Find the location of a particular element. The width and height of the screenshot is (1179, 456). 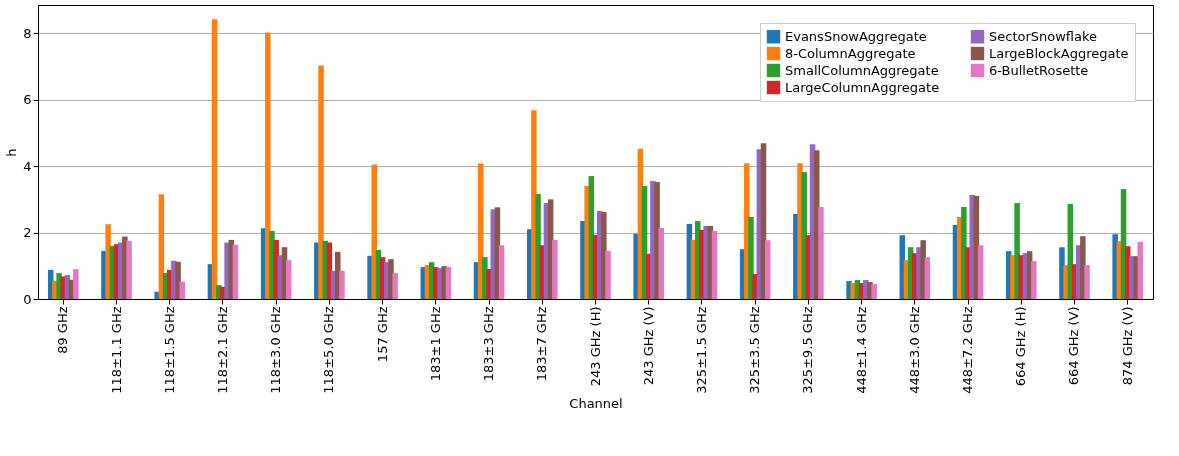

y-tick-label: 2 is located at coordinates (27, 233).